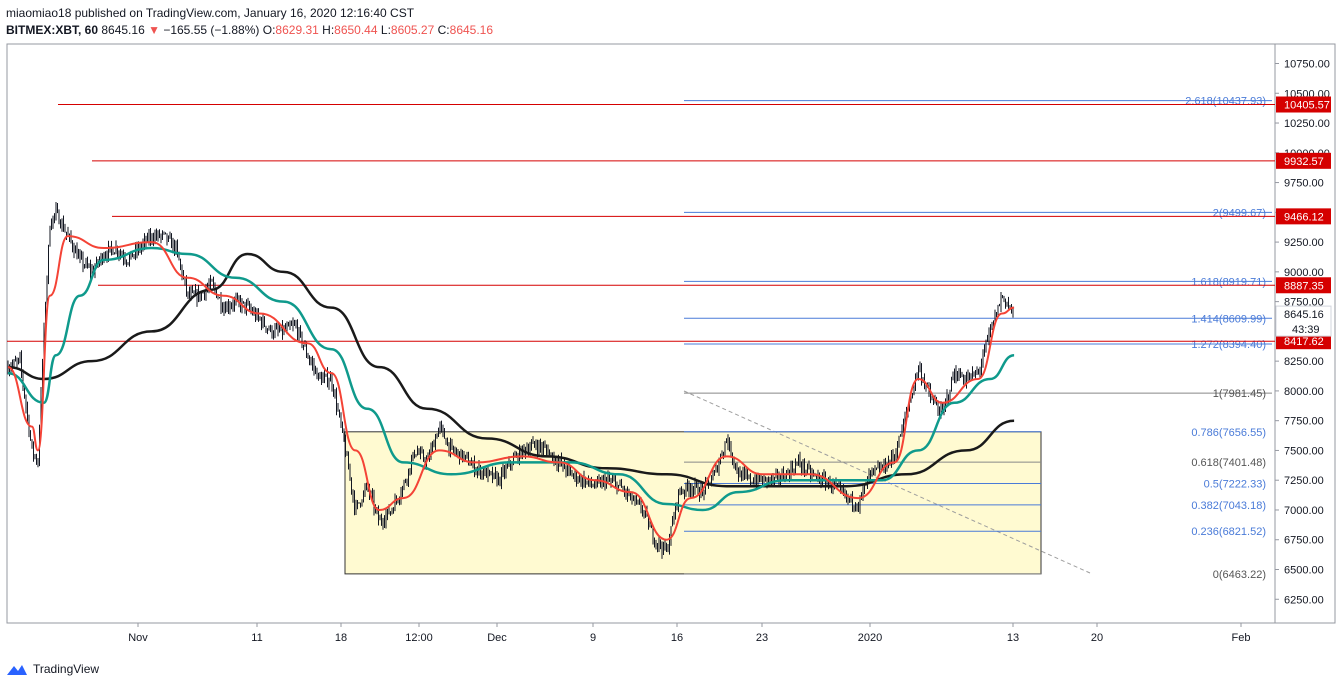 The width and height of the screenshot is (1343, 687). Describe the element at coordinates (66, 669) in the screenshot. I see `brand-label: TradingView` at that location.